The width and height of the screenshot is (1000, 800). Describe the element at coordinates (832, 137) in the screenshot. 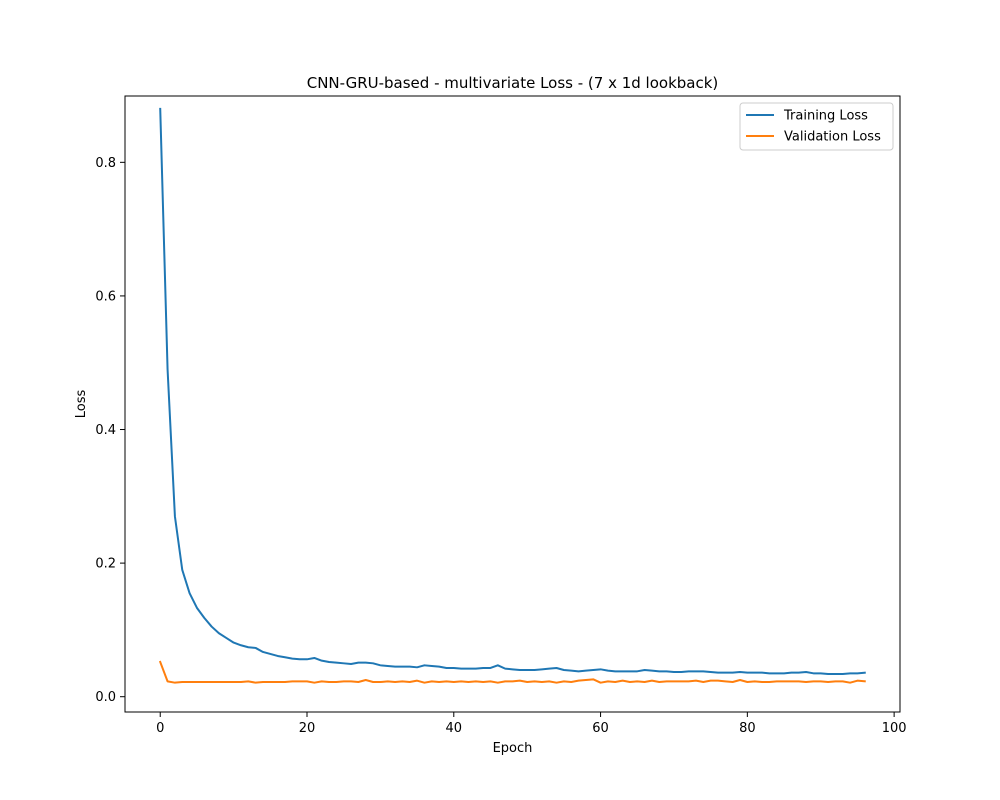

I see `legend-label-validation-loss: Validation Loss` at that location.